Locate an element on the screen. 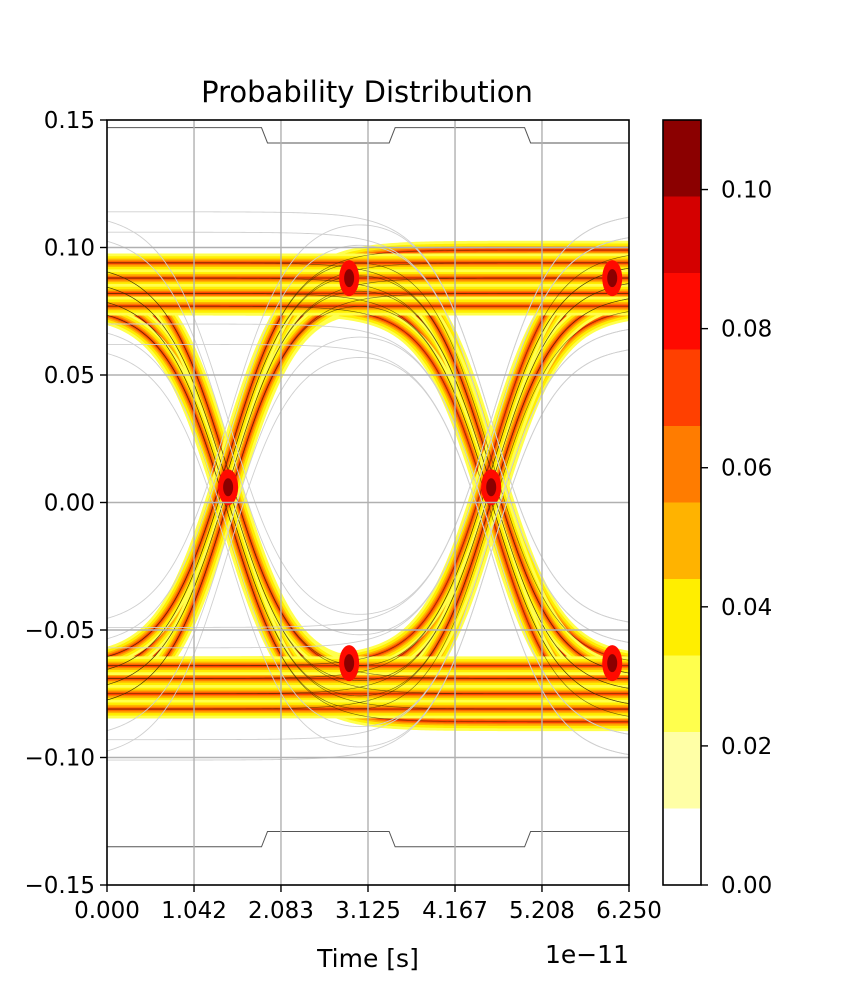 The width and height of the screenshot is (846, 1000). colorbar-tick-label: 0.02 is located at coordinates (746, 747).